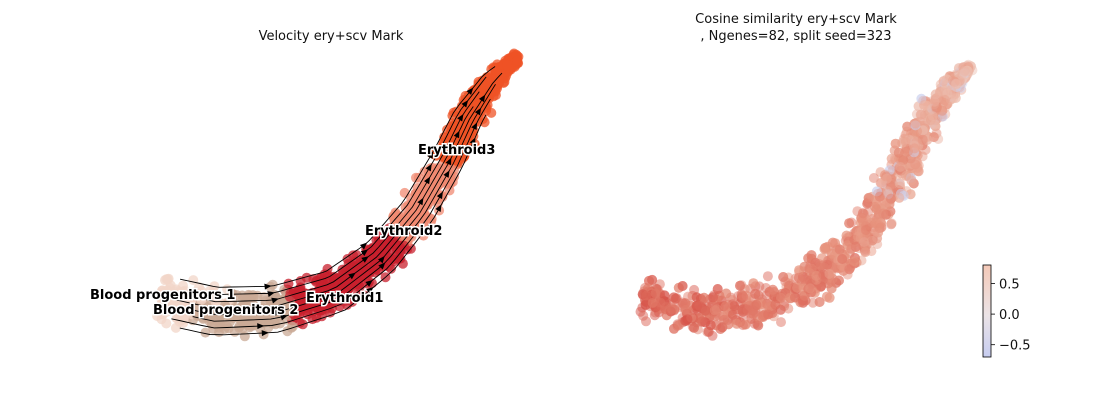 This screenshot has width=1100, height=400. What do you see at coordinates (331, 36) in the screenshot?
I see `velocity-plot-title: Velocity ery+scv Mark` at bounding box center [331, 36].